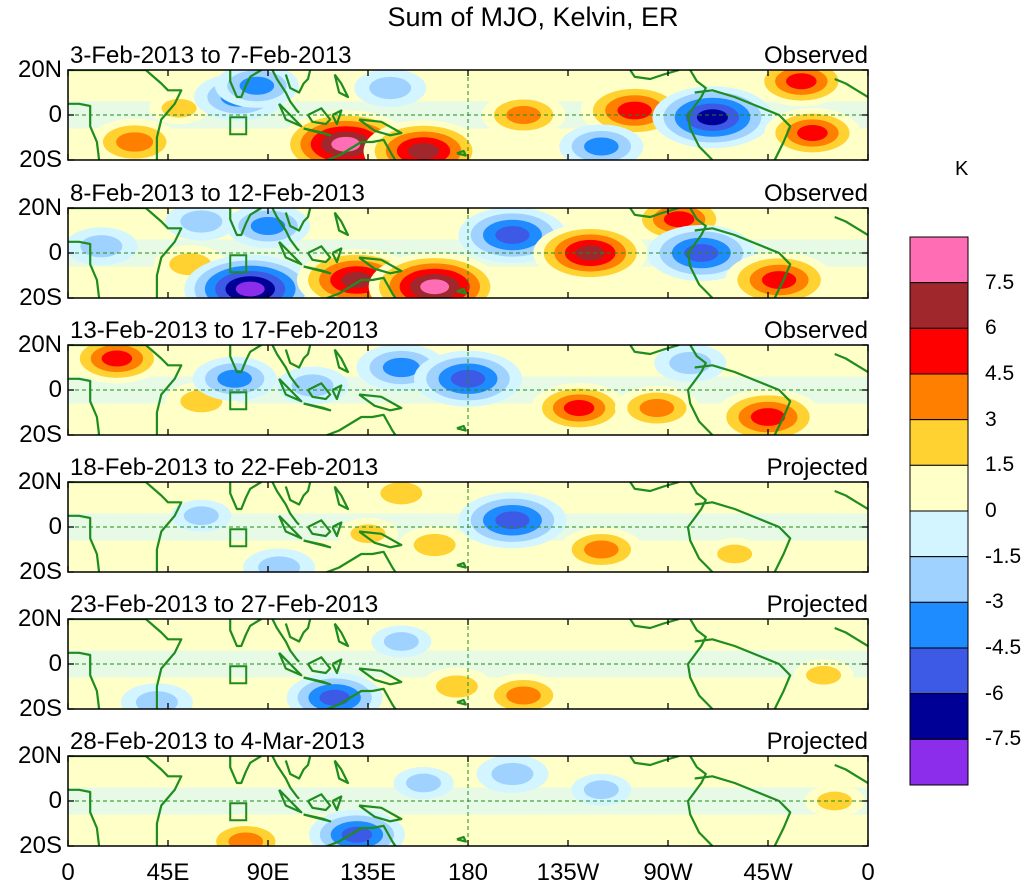 Image resolution: width=1024 pixels, height=889 pixels. I want to click on x-tick-label: 0, so click(868, 872).